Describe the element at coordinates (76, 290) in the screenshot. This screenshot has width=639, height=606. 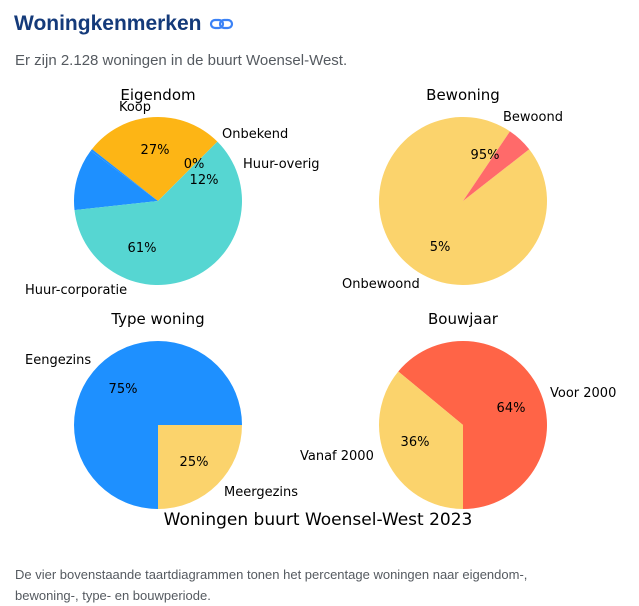
I see `slice-label: Huur-corporatie` at that location.